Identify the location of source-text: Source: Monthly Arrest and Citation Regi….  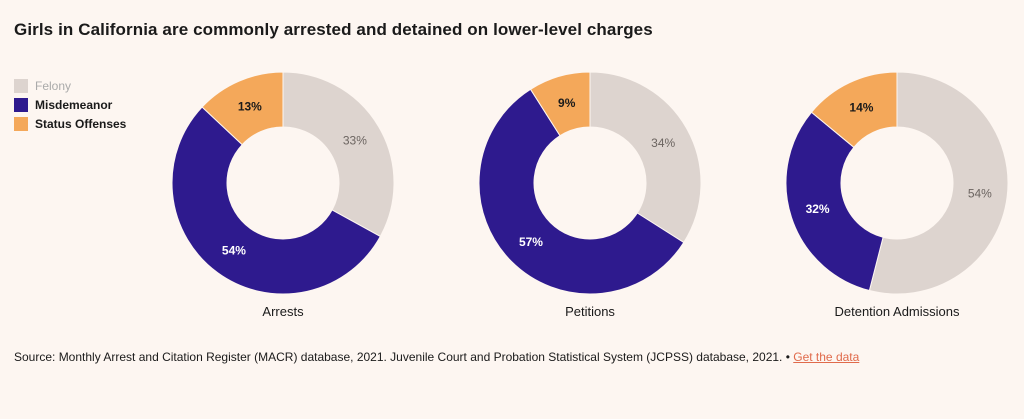
(404, 357).